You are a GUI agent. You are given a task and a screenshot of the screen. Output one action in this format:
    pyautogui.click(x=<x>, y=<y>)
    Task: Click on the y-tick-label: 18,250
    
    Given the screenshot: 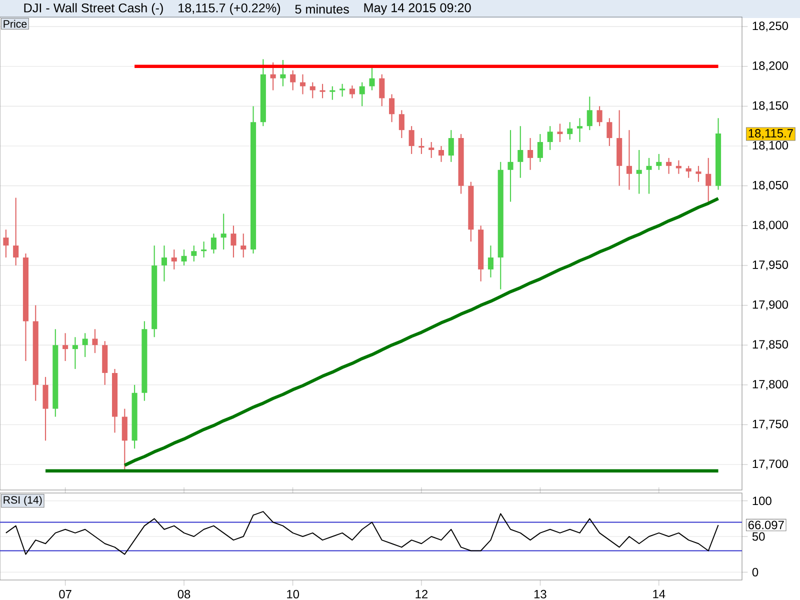 What is the action you would take?
    pyautogui.click(x=770, y=27)
    